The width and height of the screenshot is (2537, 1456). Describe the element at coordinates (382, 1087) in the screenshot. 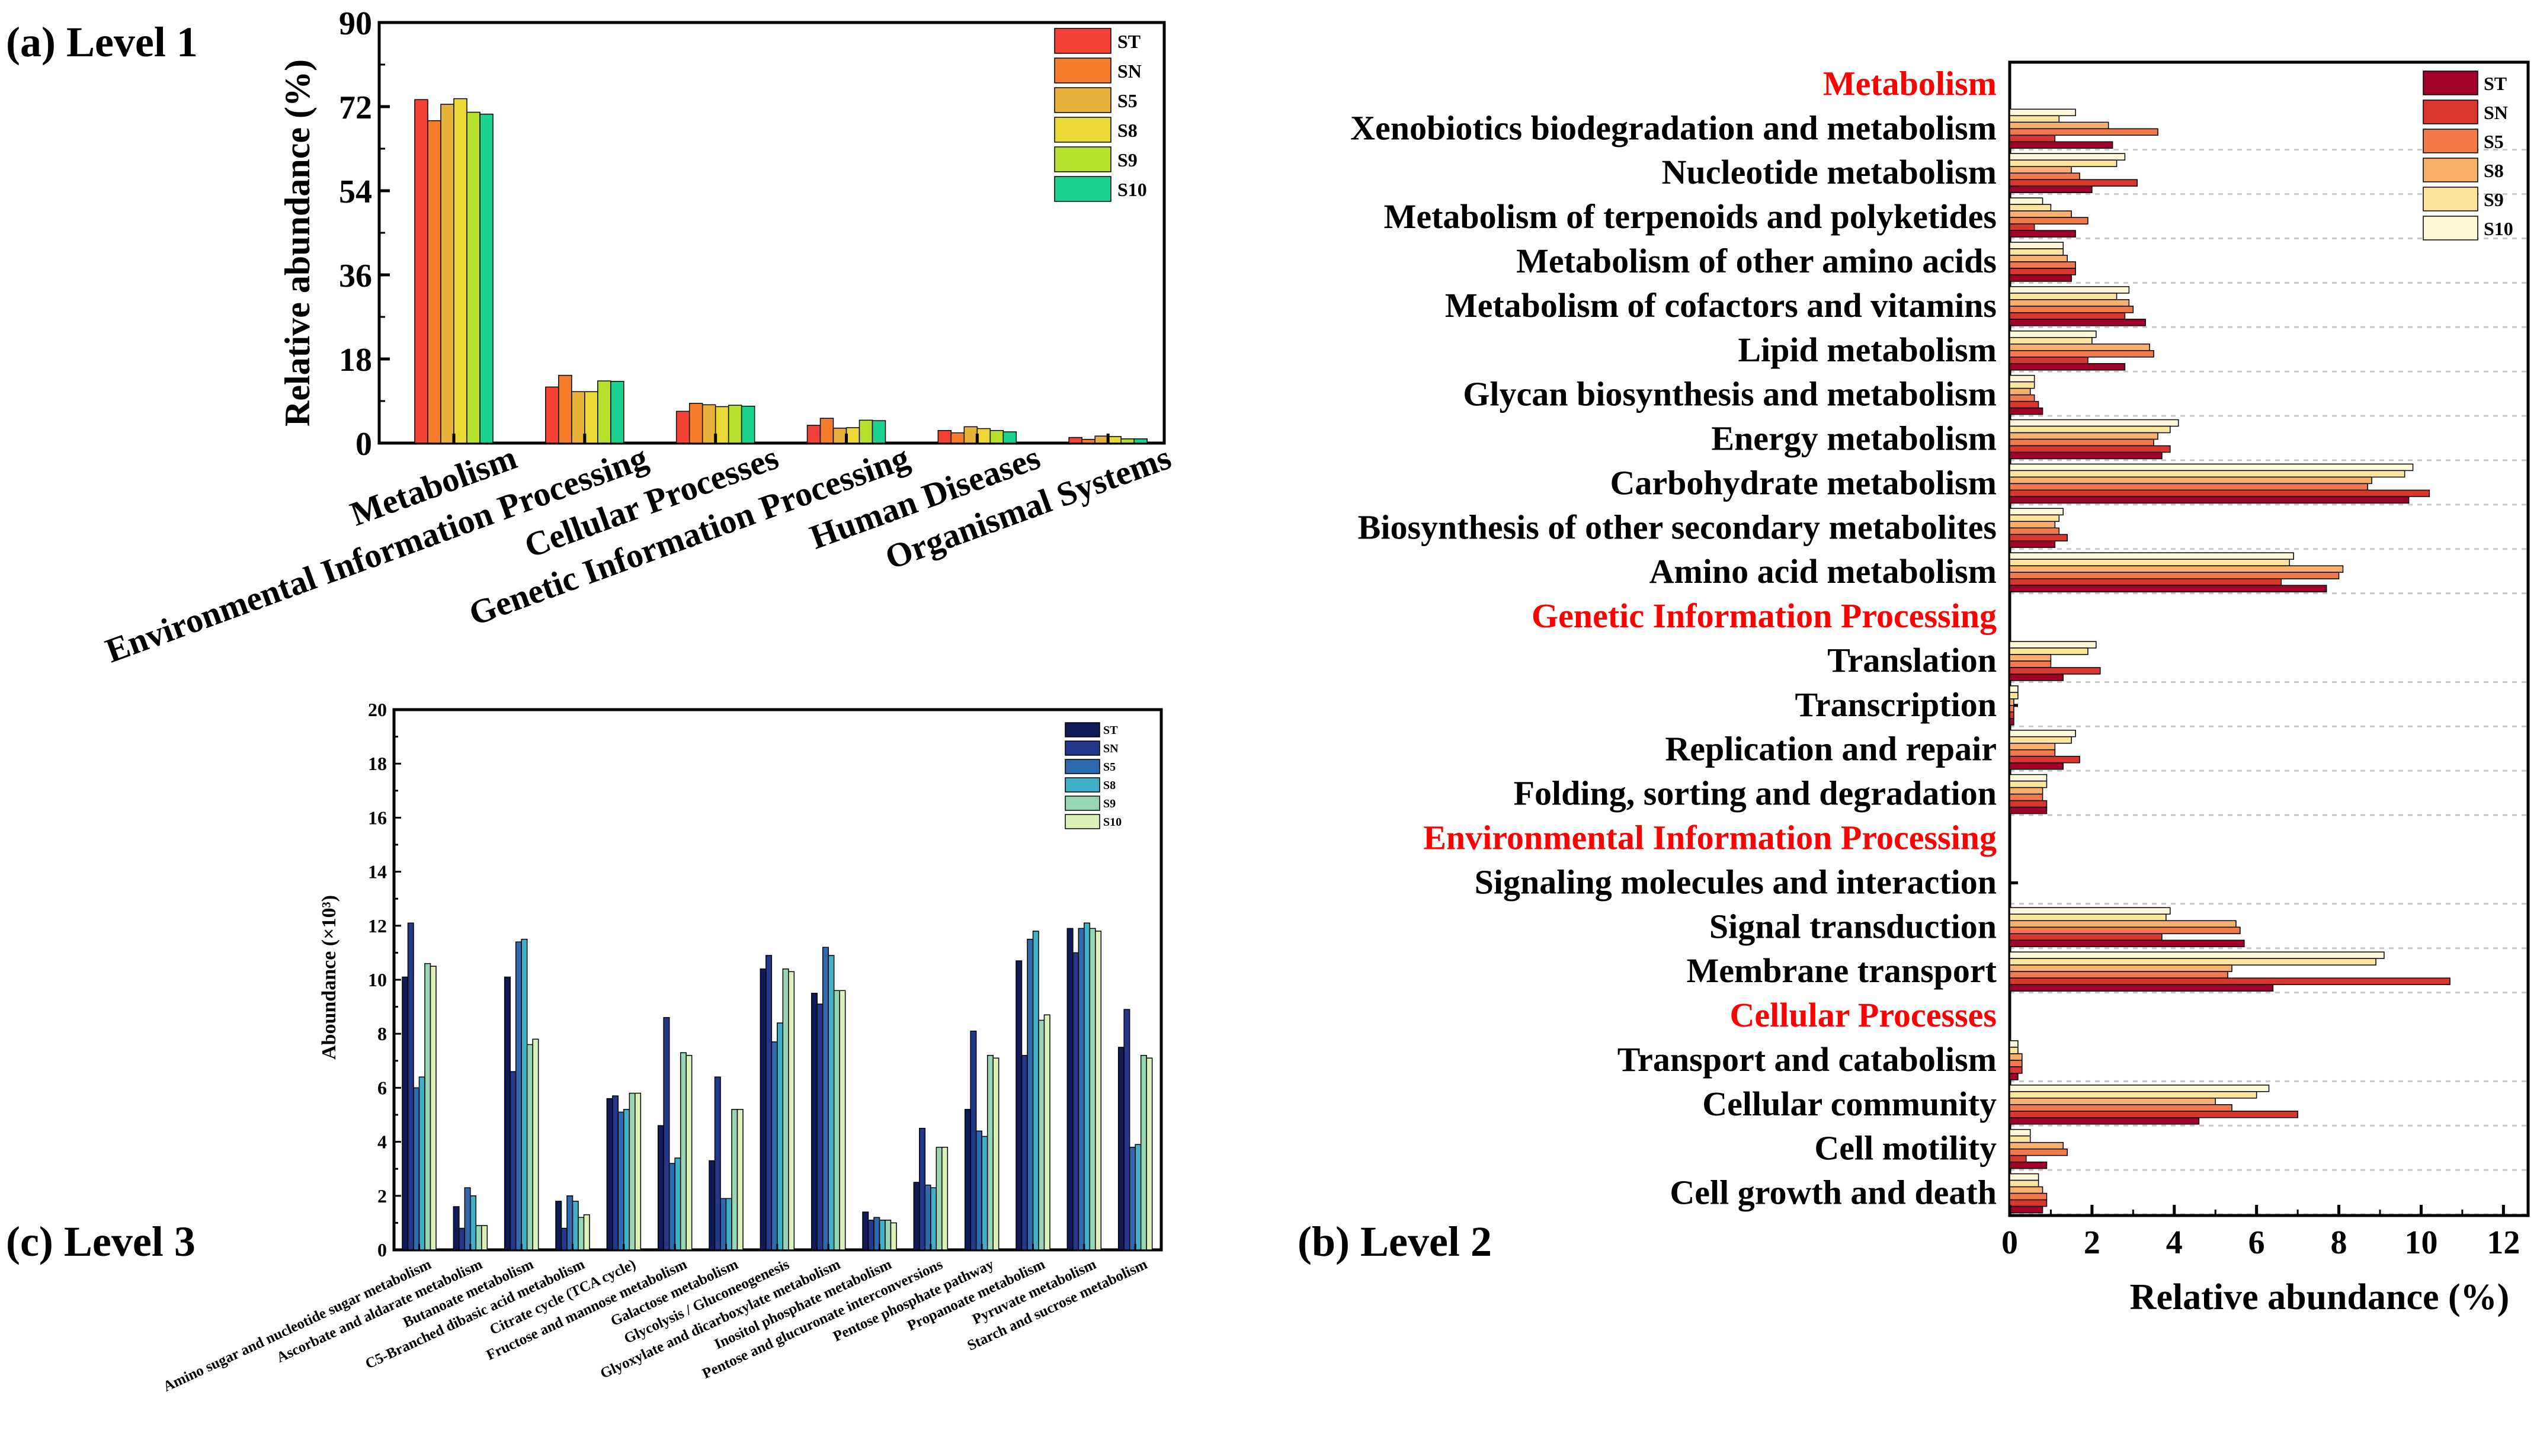

I see `level3-y-tick-label: 6` at that location.